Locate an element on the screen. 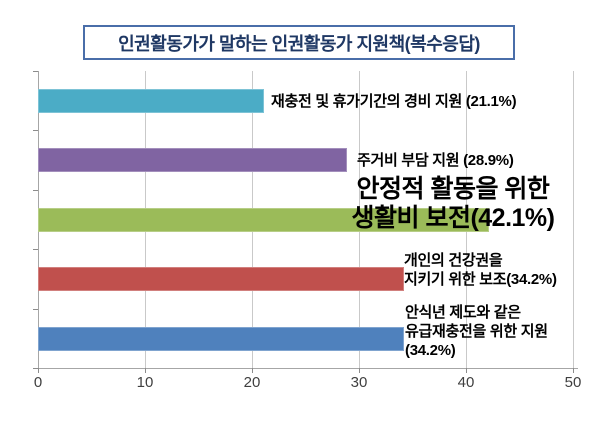 The image size is (600, 423). data-label-line: (34.2%) is located at coordinates (430, 350).